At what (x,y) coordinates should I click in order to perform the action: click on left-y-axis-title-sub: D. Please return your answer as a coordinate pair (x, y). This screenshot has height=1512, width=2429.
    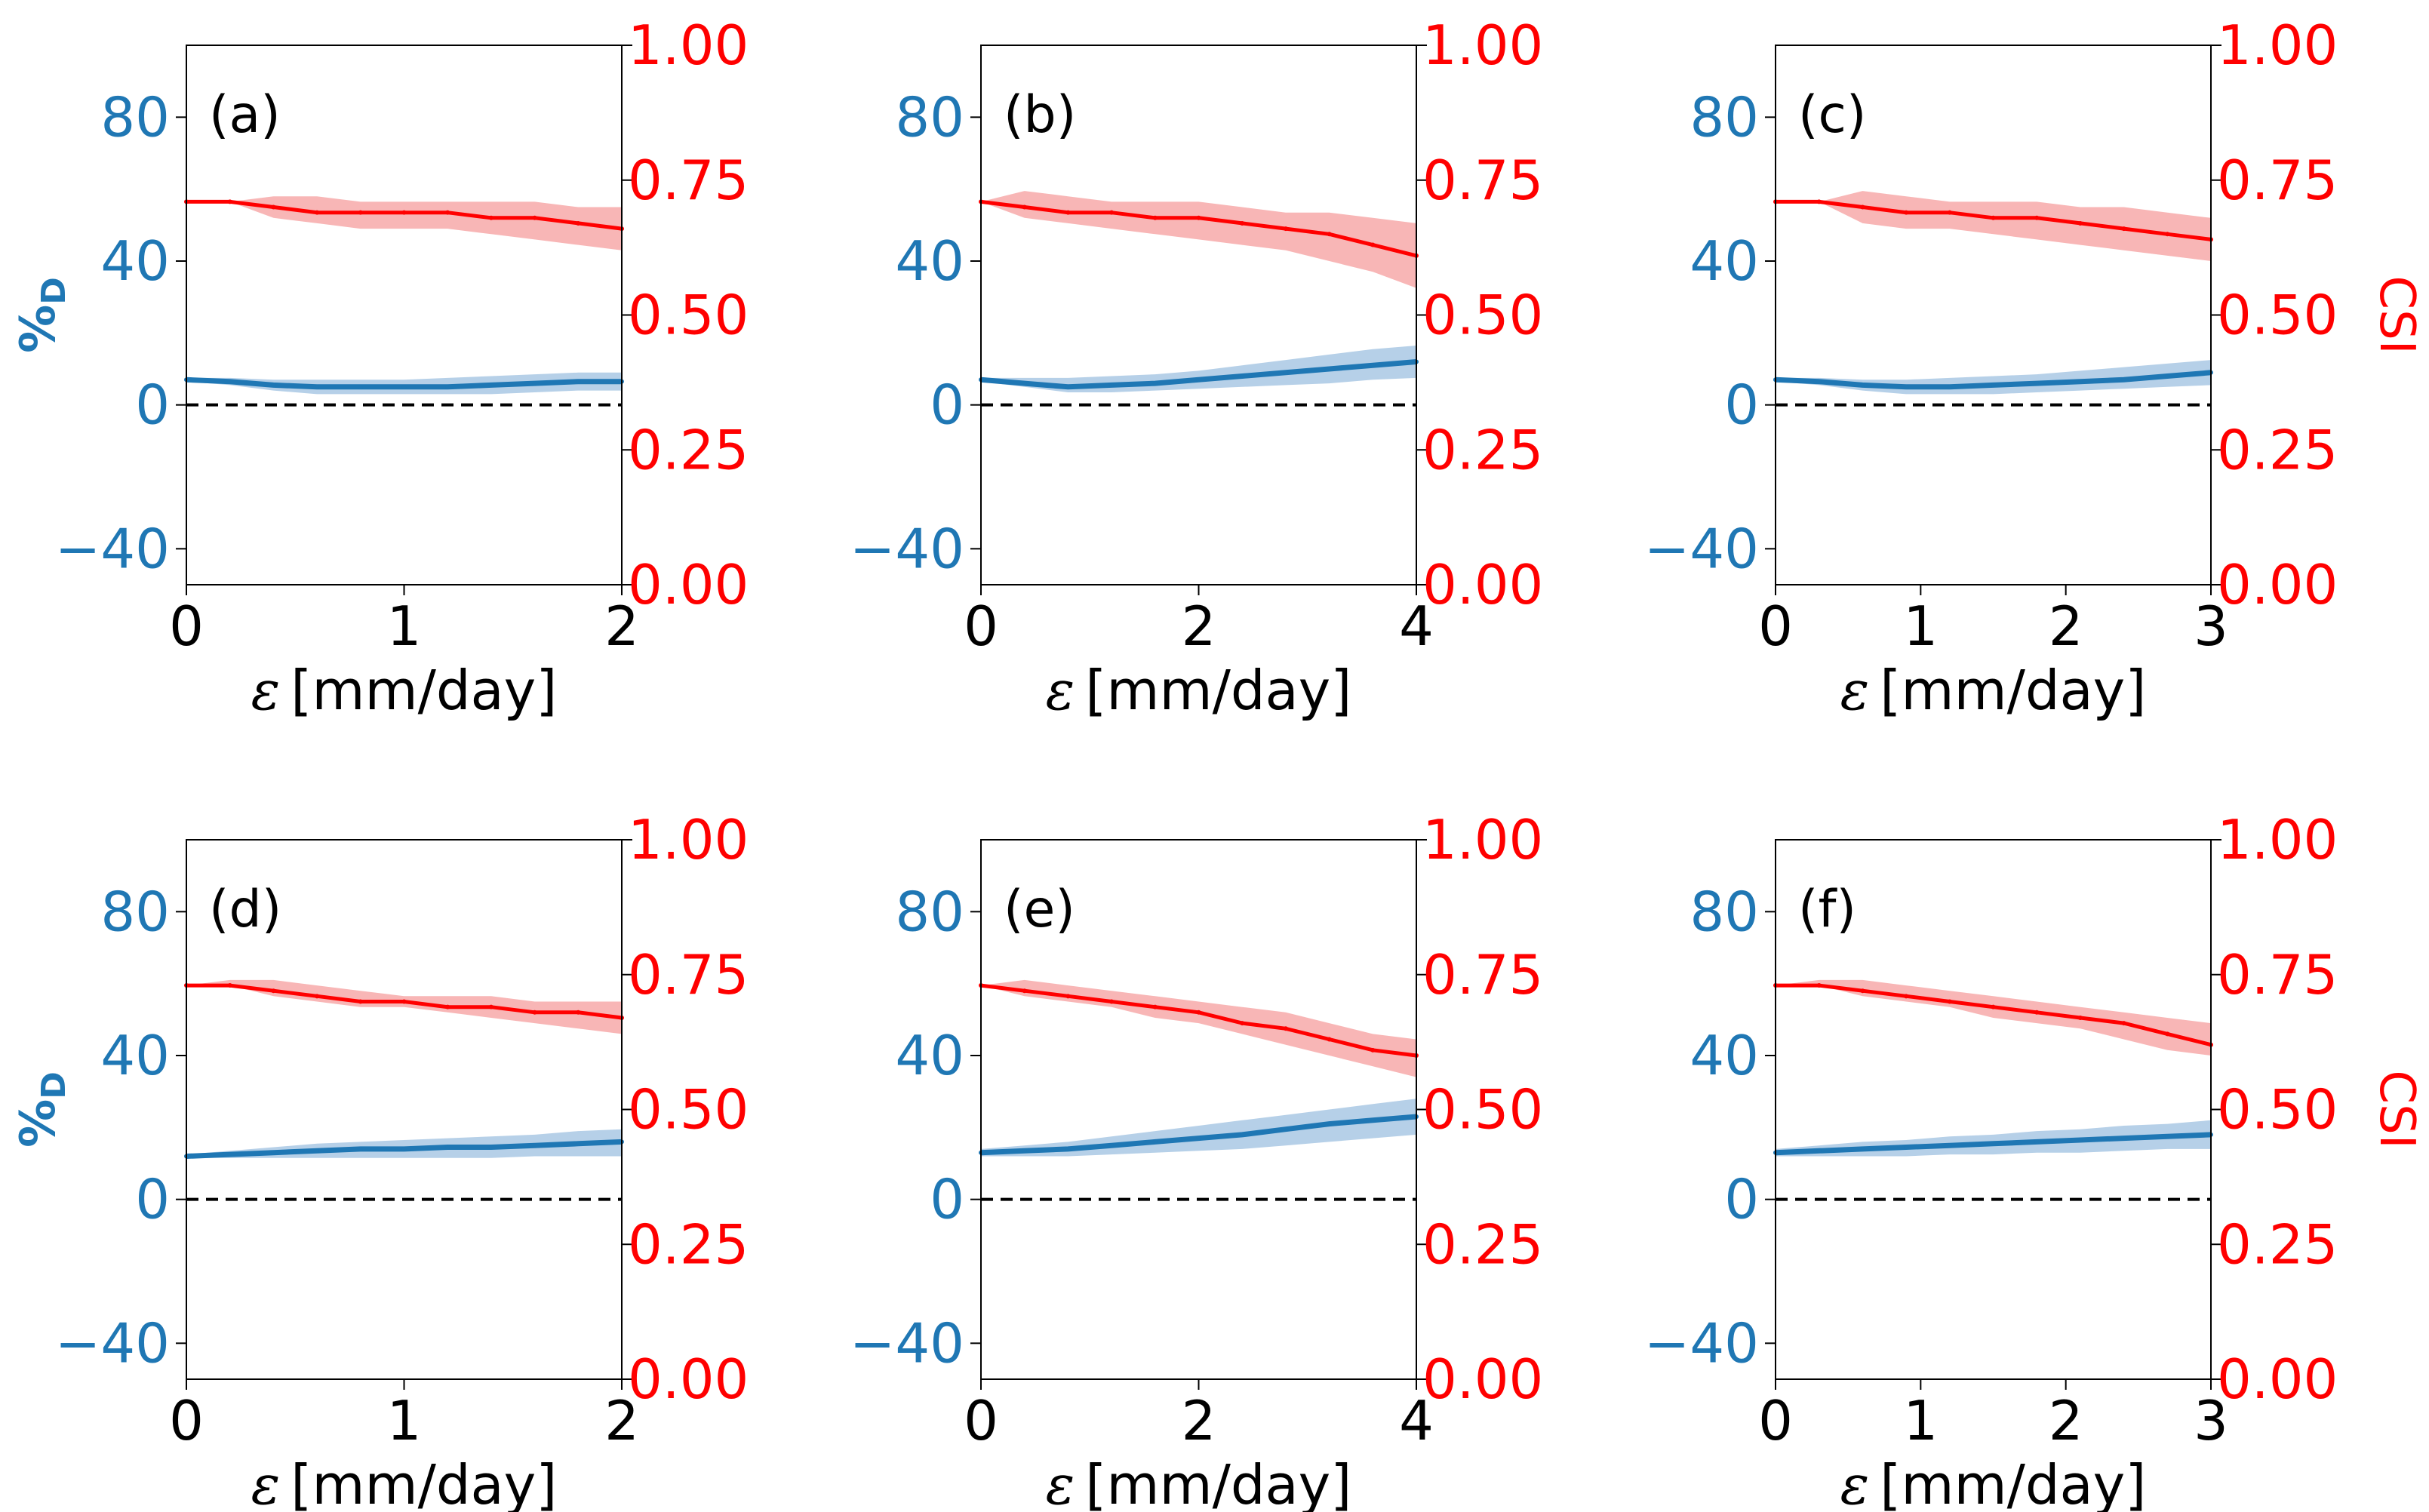
    Looking at the image, I should click on (54, 1085).